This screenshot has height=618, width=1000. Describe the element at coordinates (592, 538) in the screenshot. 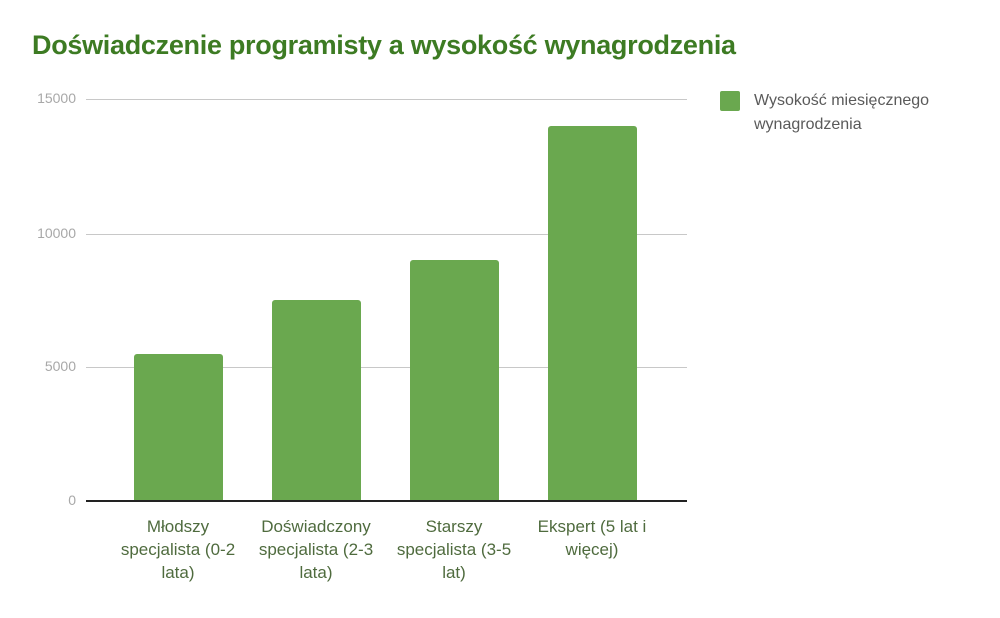

I see `x-label-ekspert: Ekspert (5 lat i więcej)` at that location.